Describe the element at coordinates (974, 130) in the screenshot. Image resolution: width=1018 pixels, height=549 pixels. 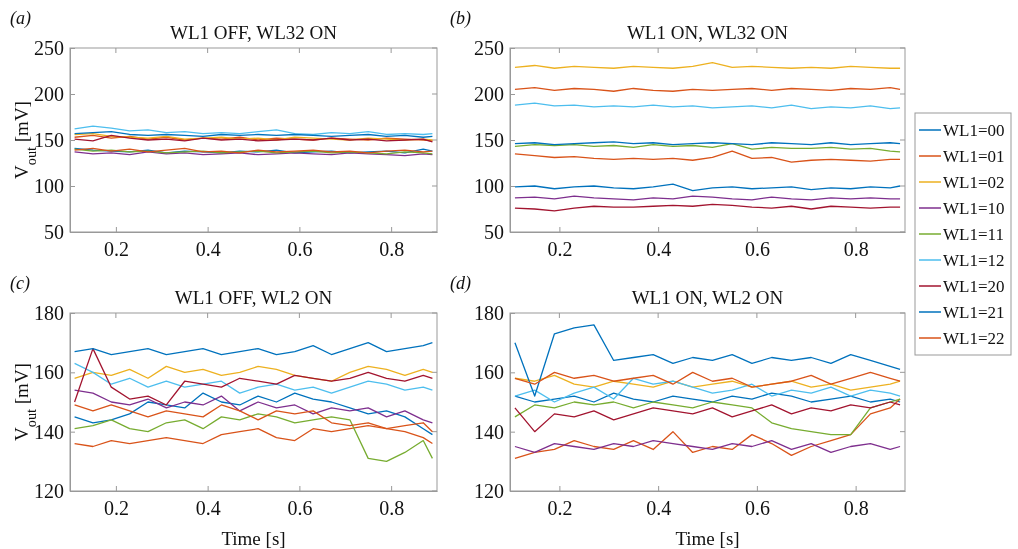
I see `legend-label: WL1=00` at that location.